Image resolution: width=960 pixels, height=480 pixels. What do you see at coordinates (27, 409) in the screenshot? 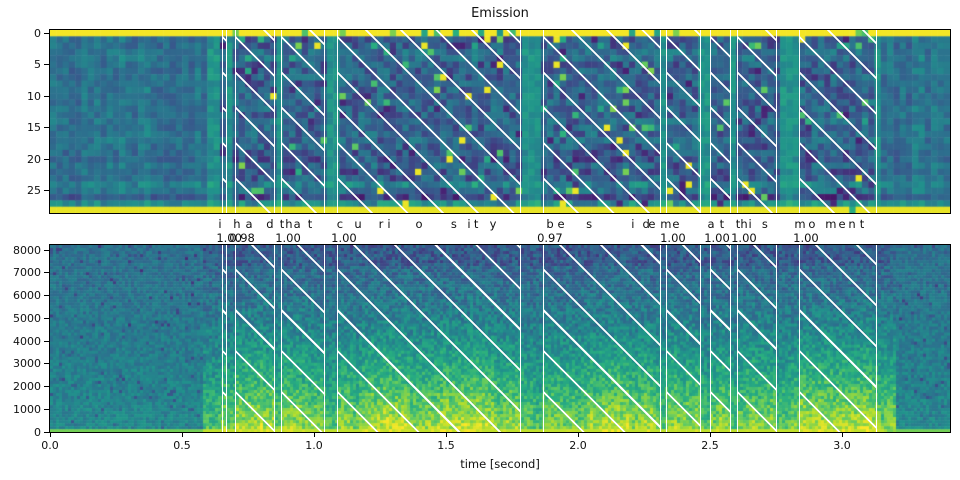
I see `spectrogram-ytick-label: 1000` at bounding box center [27, 409].